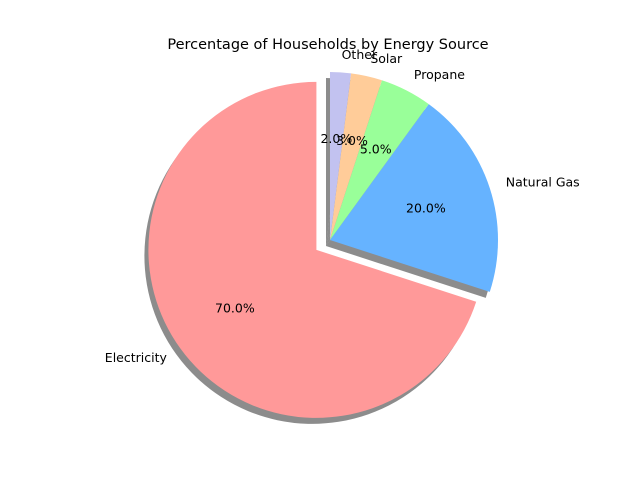  I want to click on slice-natural-gas, so click(414, 198).